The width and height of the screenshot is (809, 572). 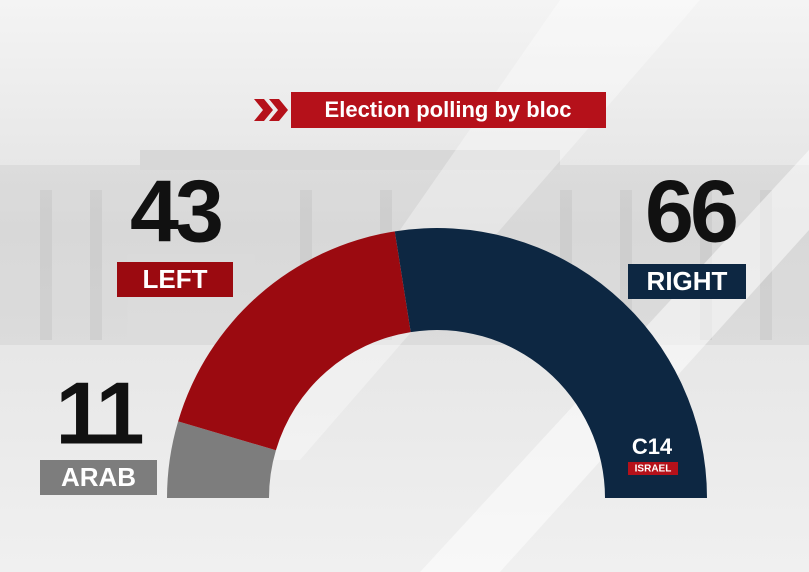 I want to click on logo: C14 ISRAEL, so click(x=653, y=454).